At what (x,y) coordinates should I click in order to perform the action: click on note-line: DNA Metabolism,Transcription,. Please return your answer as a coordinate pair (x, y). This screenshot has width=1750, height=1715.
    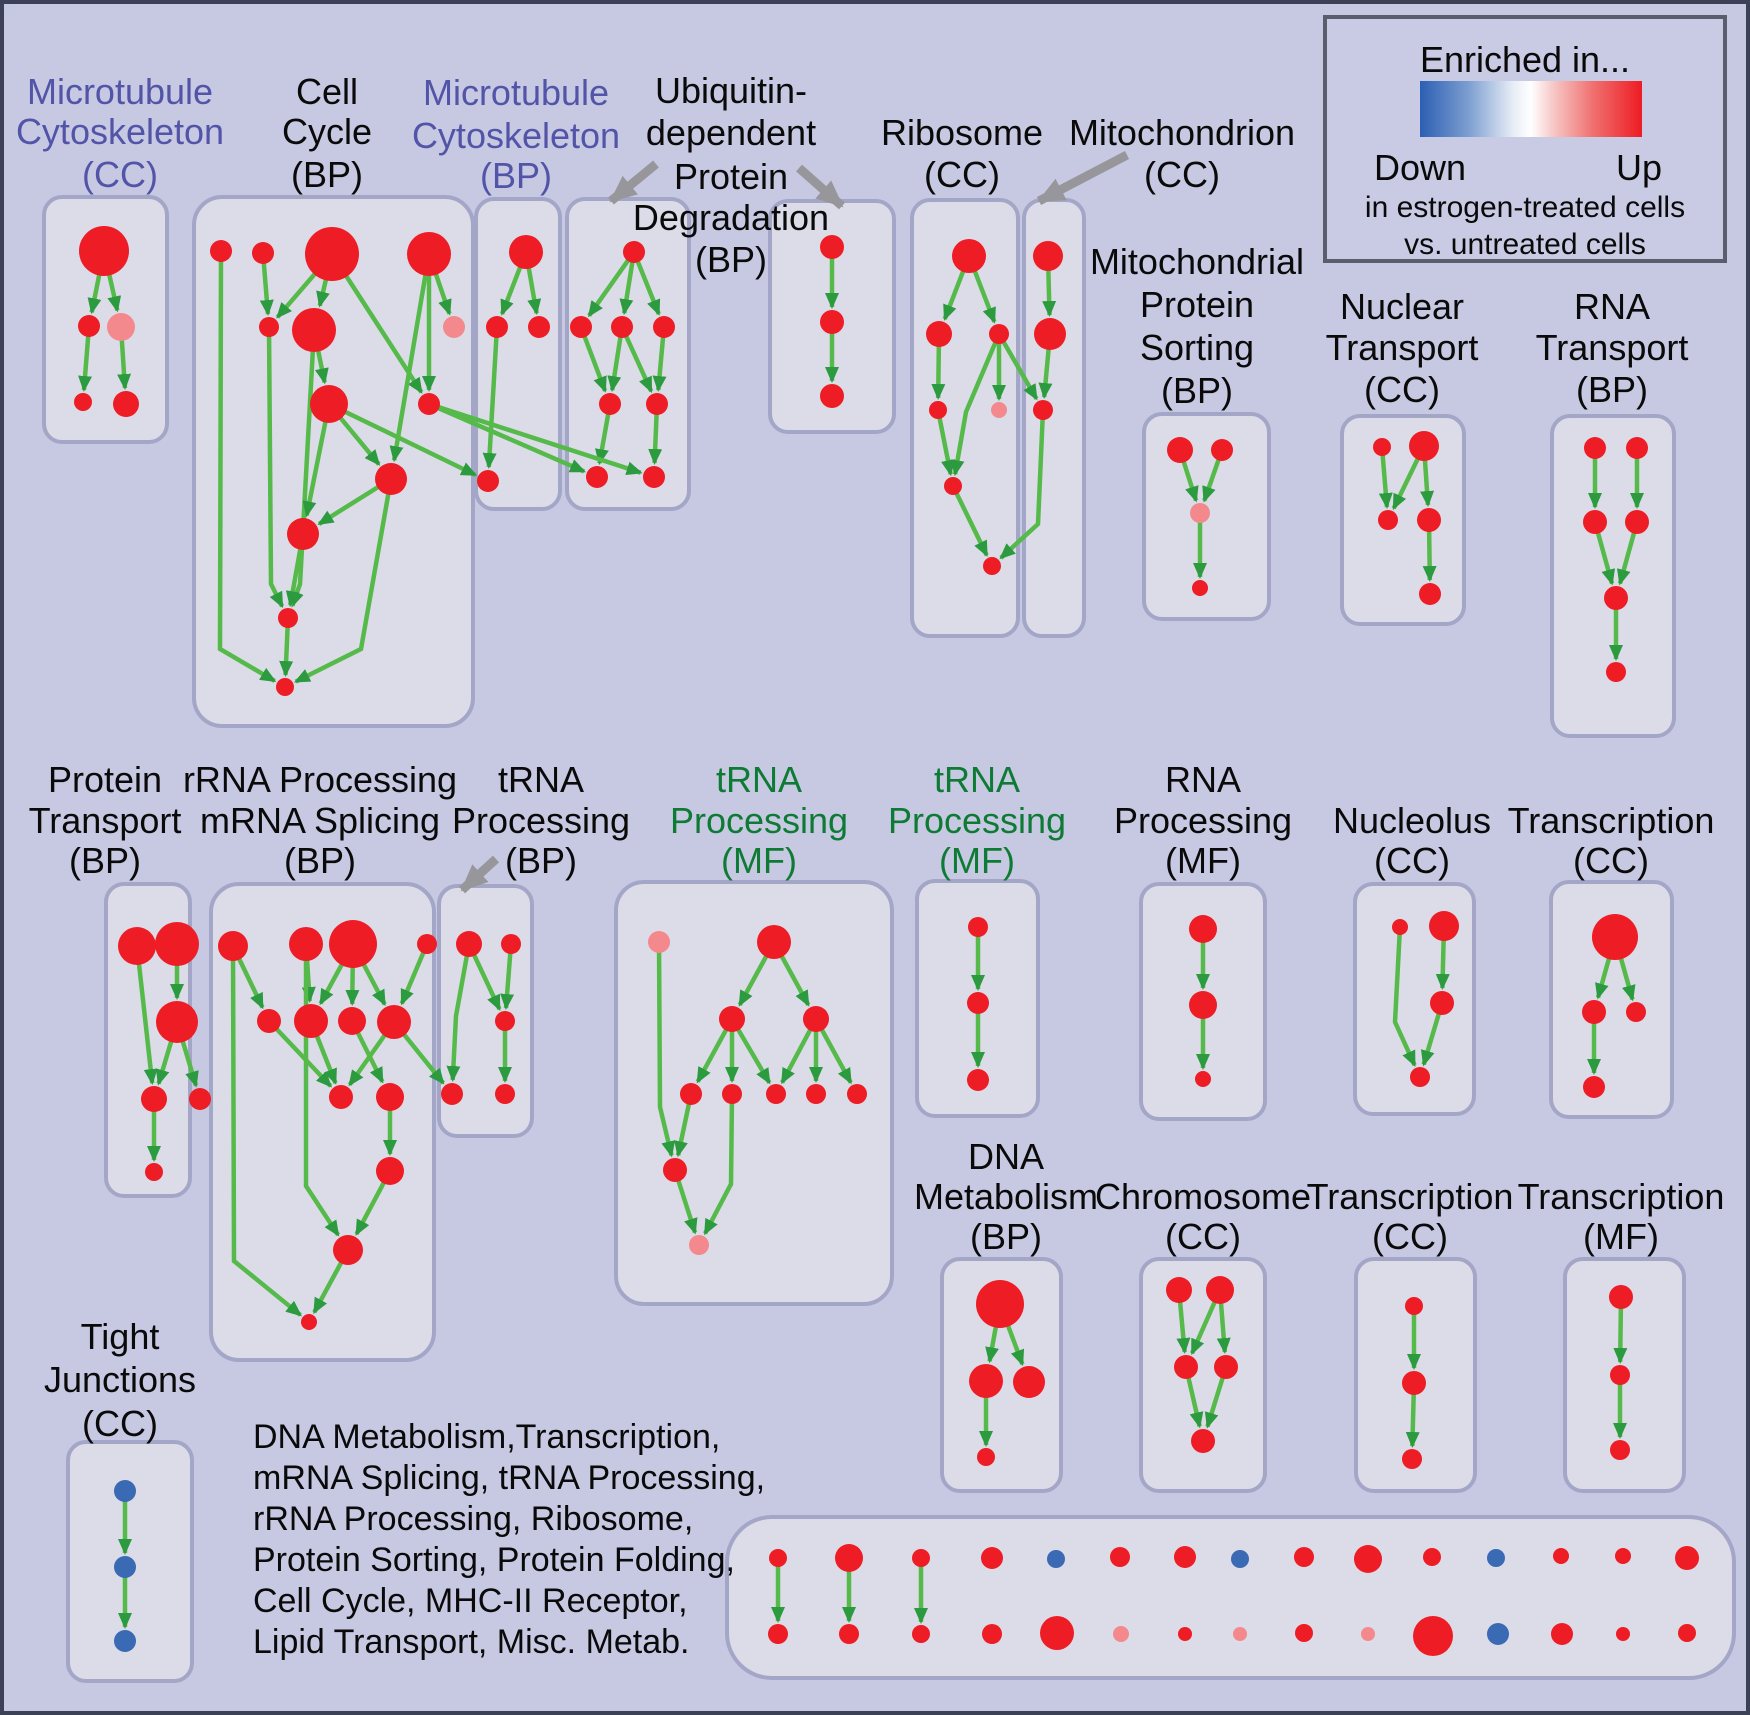
    Looking at the image, I should click on (487, 1437).